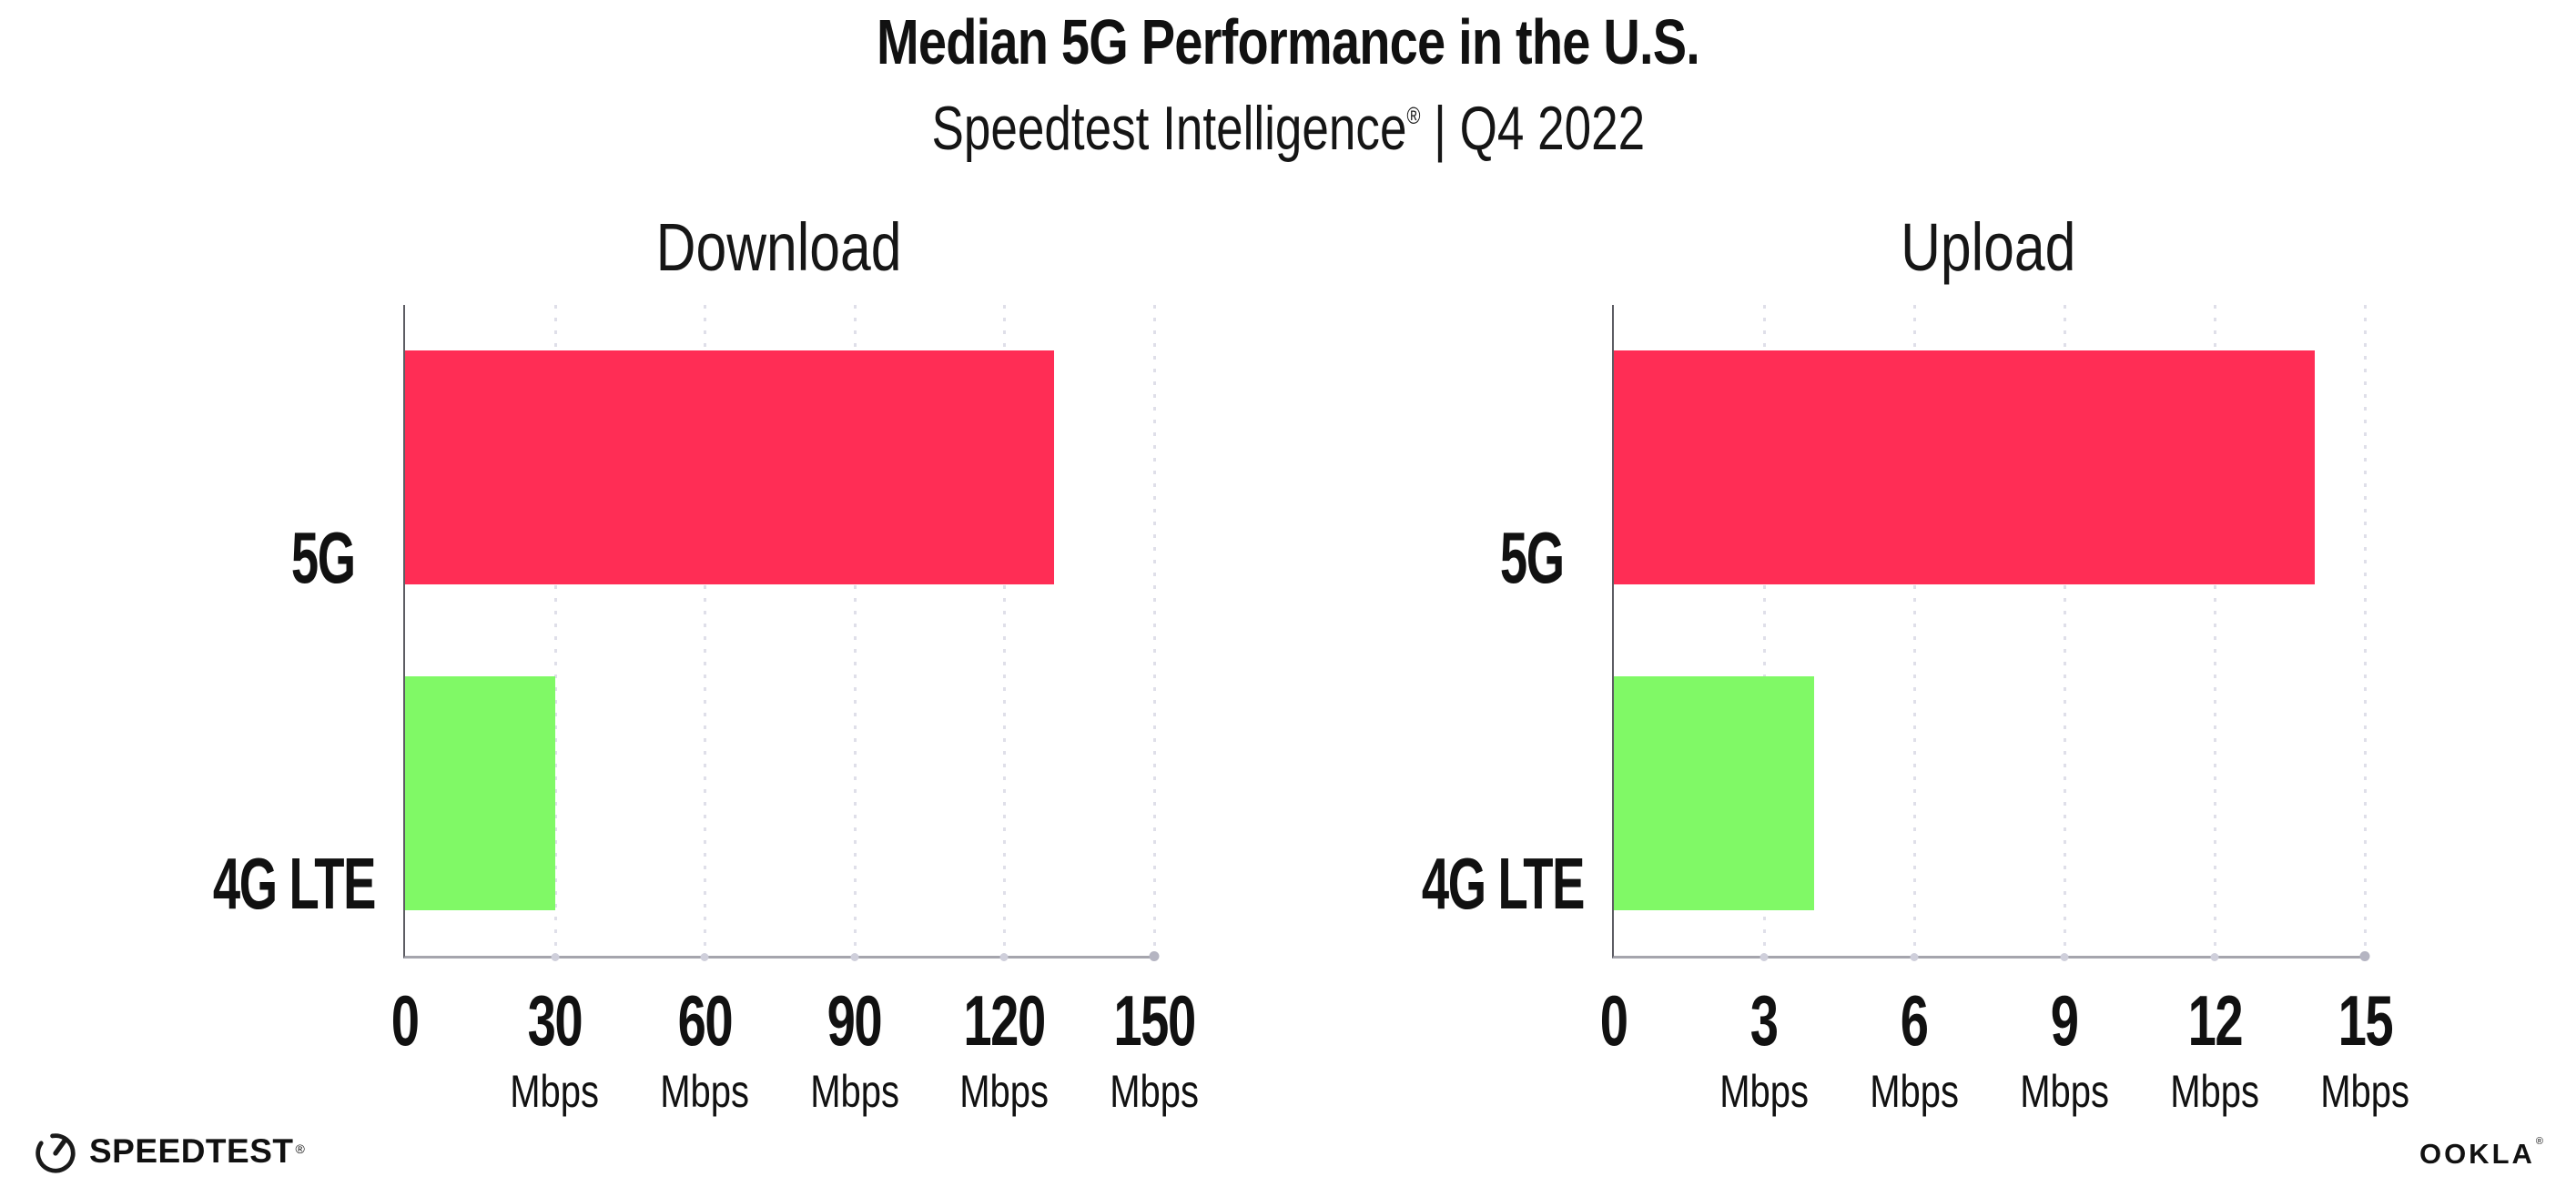  I want to click on subtitle-period: | Q4 2022, so click(1532, 128).